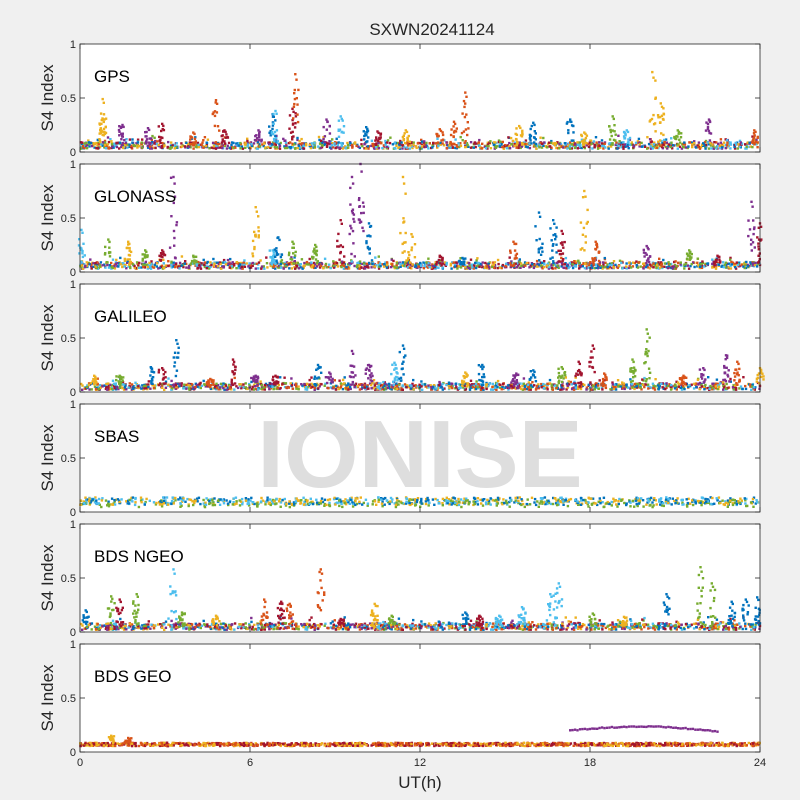  What do you see at coordinates (419, 110) in the screenshot?
I see `data-points` at bounding box center [419, 110].